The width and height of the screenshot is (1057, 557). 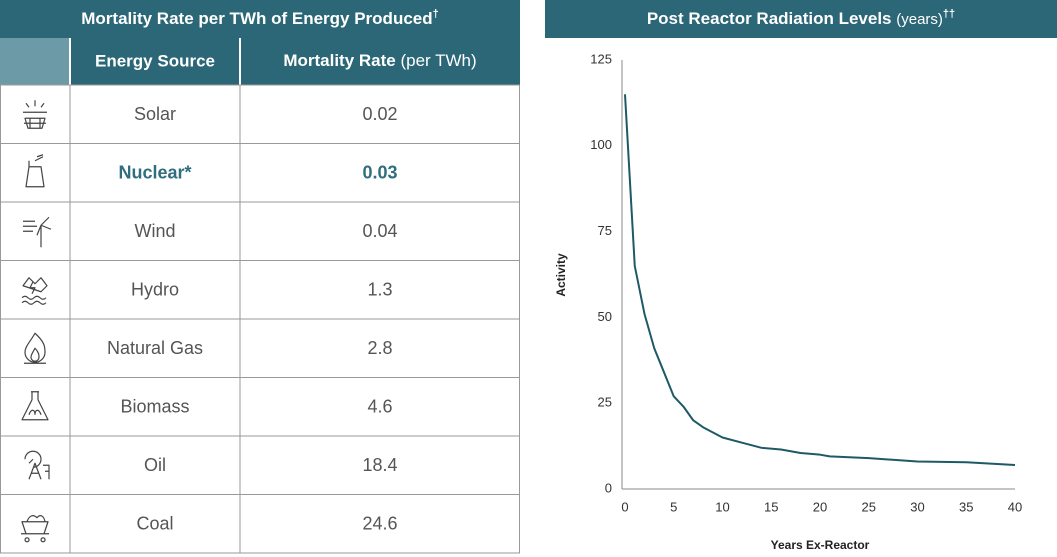 What do you see at coordinates (155, 348) in the screenshot?
I see `energy-source: Natural Gas` at bounding box center [155, 348].